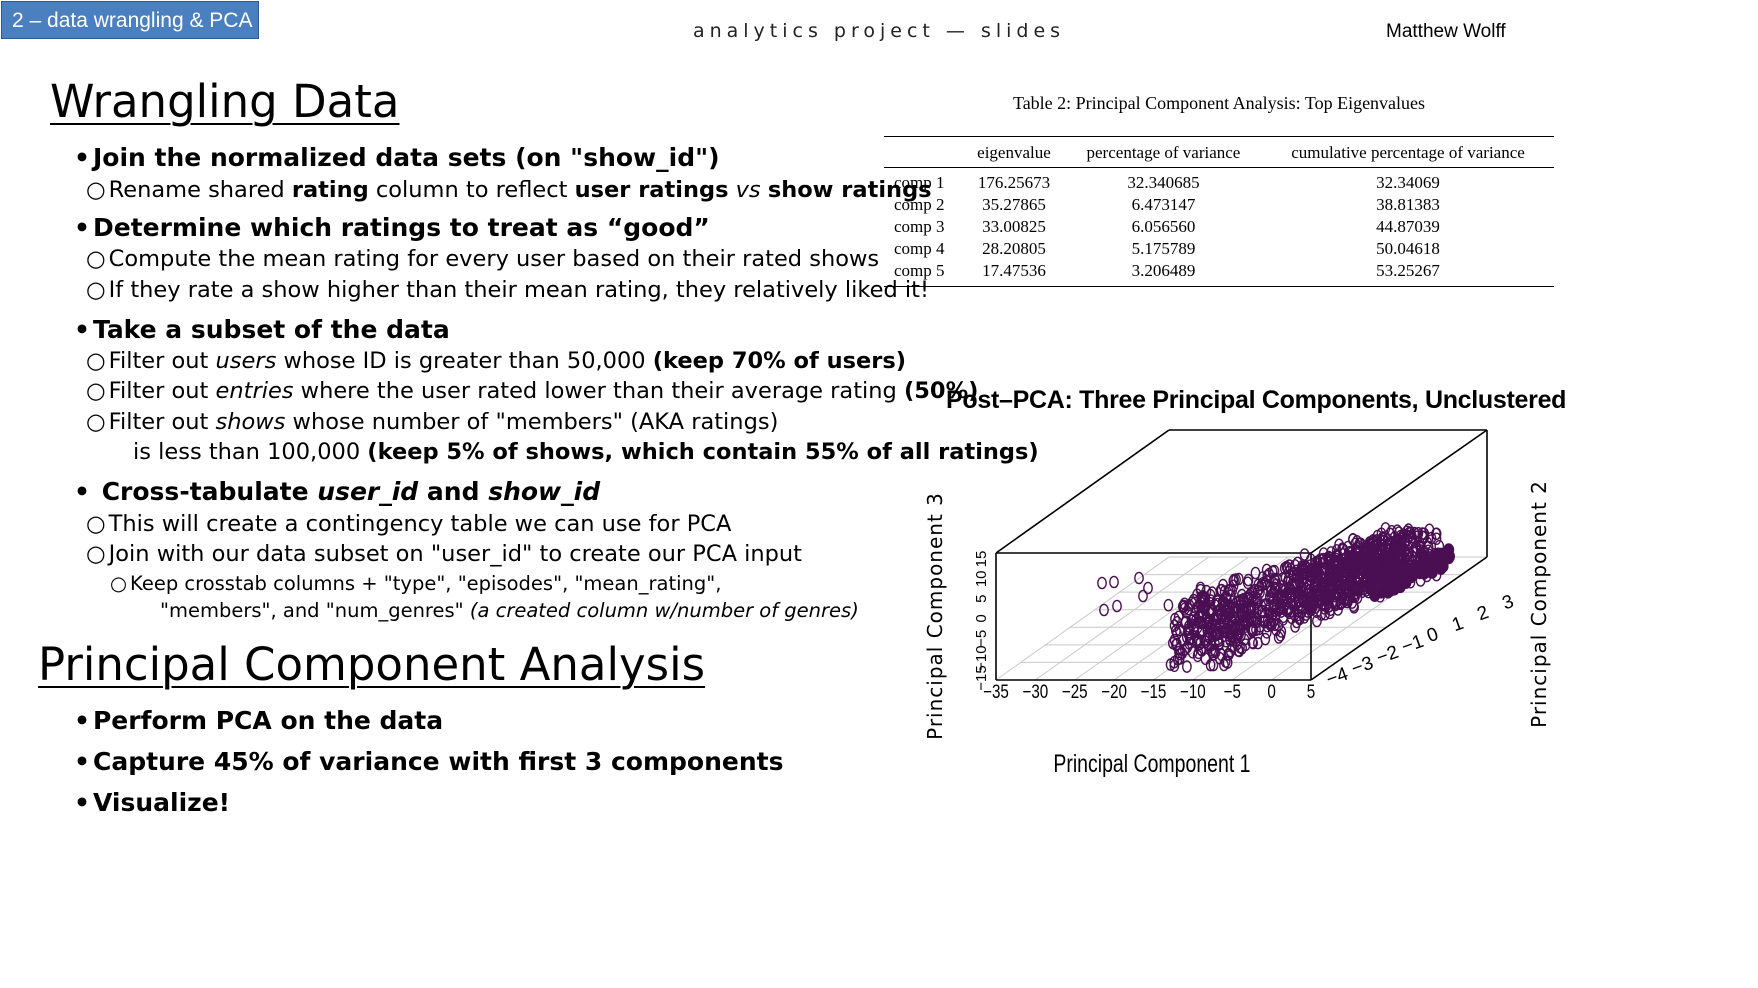  I want to click on bullet-subset: • Take a subset of the data, so click(262, 329).